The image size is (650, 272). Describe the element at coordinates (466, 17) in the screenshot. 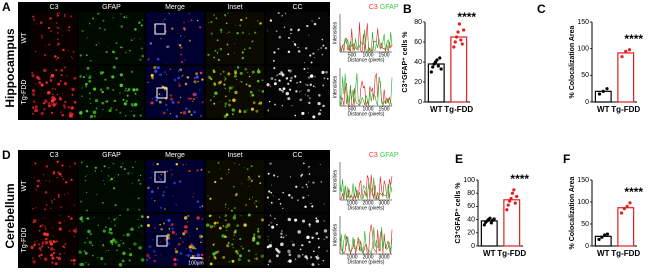

I see `significance: ****` at that location.